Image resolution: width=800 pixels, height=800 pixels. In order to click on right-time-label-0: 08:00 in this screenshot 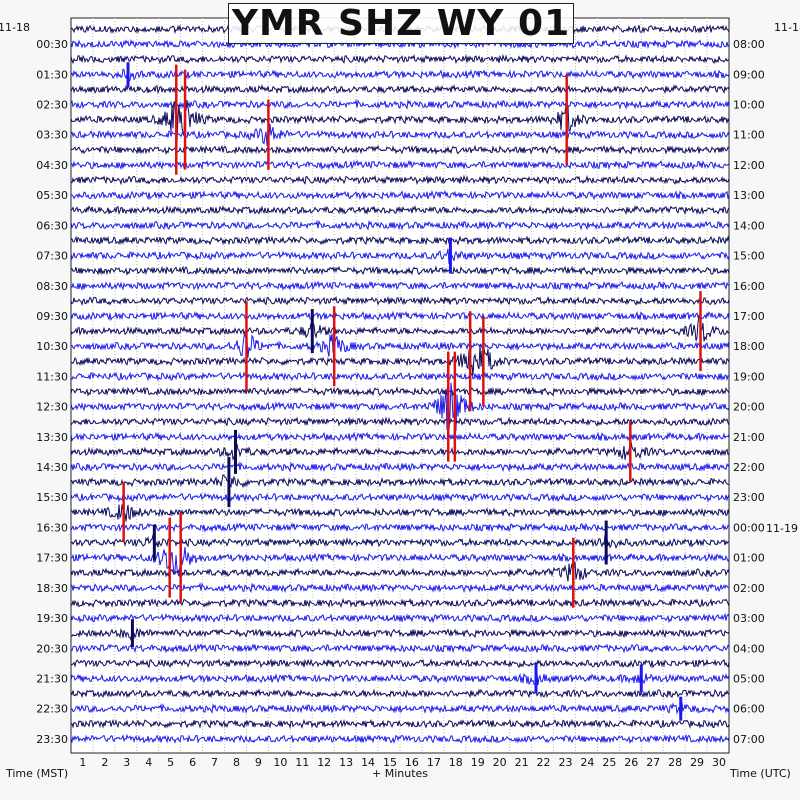, I will do `click(749, 44)`.